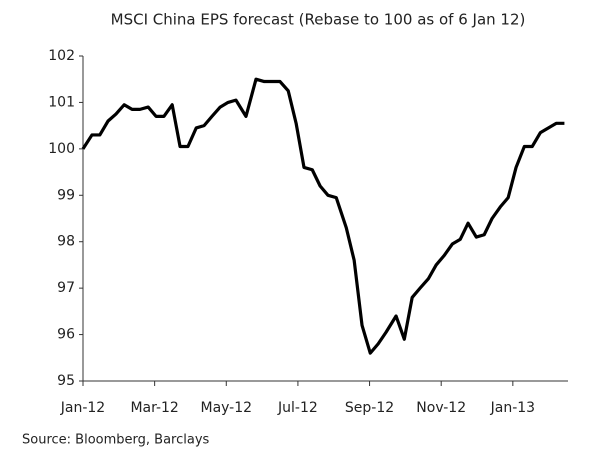  Describe the element at coordinates (82, 408) in the screenshot. I see `x-tick-label: Jan-12` at that location.